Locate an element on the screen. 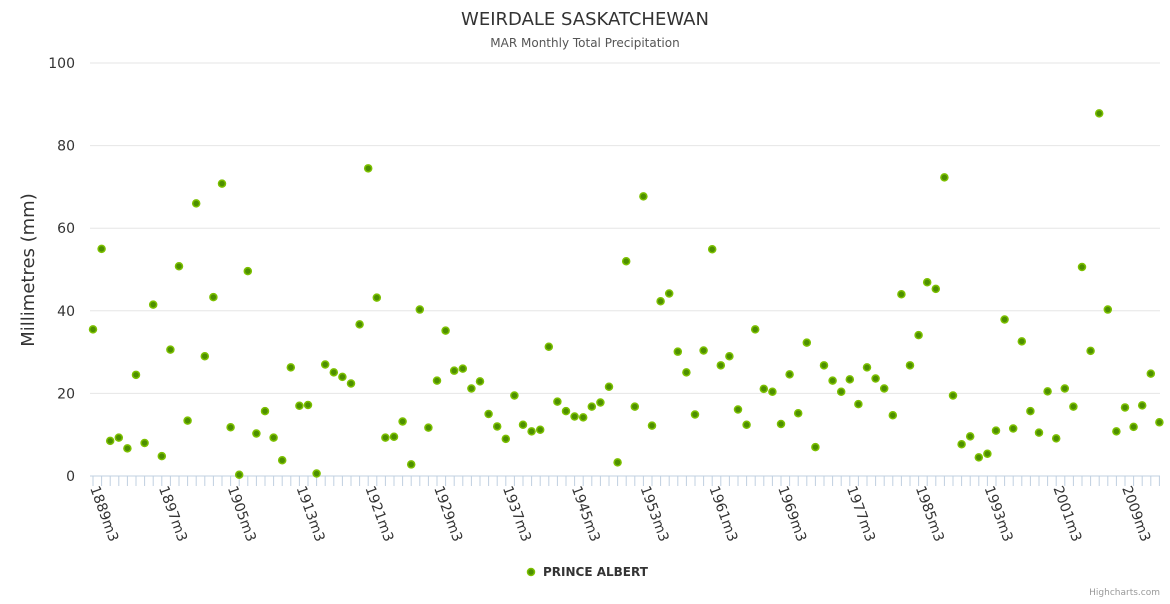 The height and width of the screenshot is (604, 1170). x-tick-label: 1993m3 is located at coordinates (998, 514).